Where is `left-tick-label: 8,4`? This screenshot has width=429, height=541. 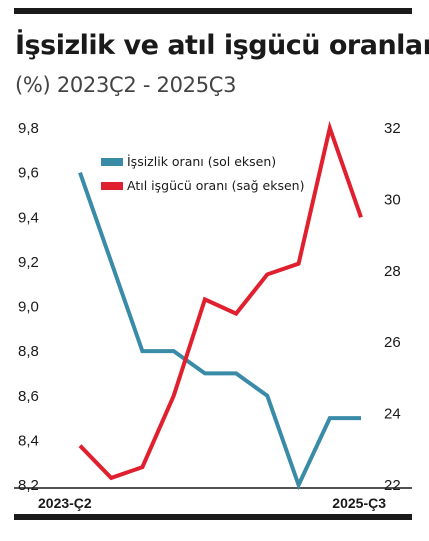 left-tick-label: 8,4 is located at coordinates (28, 440).